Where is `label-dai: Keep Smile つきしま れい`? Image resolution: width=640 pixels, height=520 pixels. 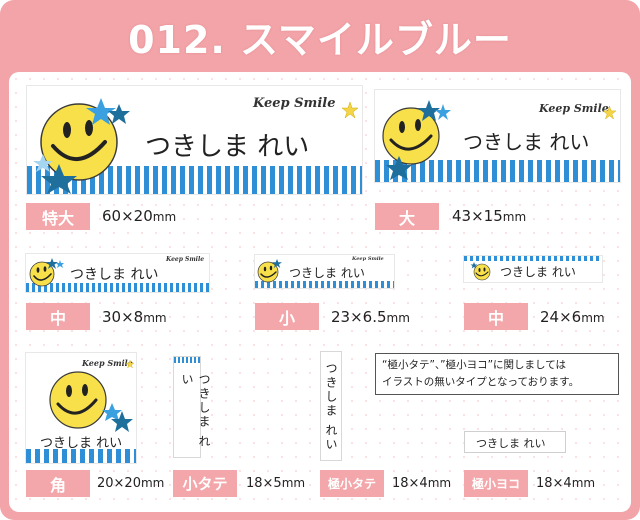
label-dai: Keep Smile つきしま れい is located at coordinates (497, 136).